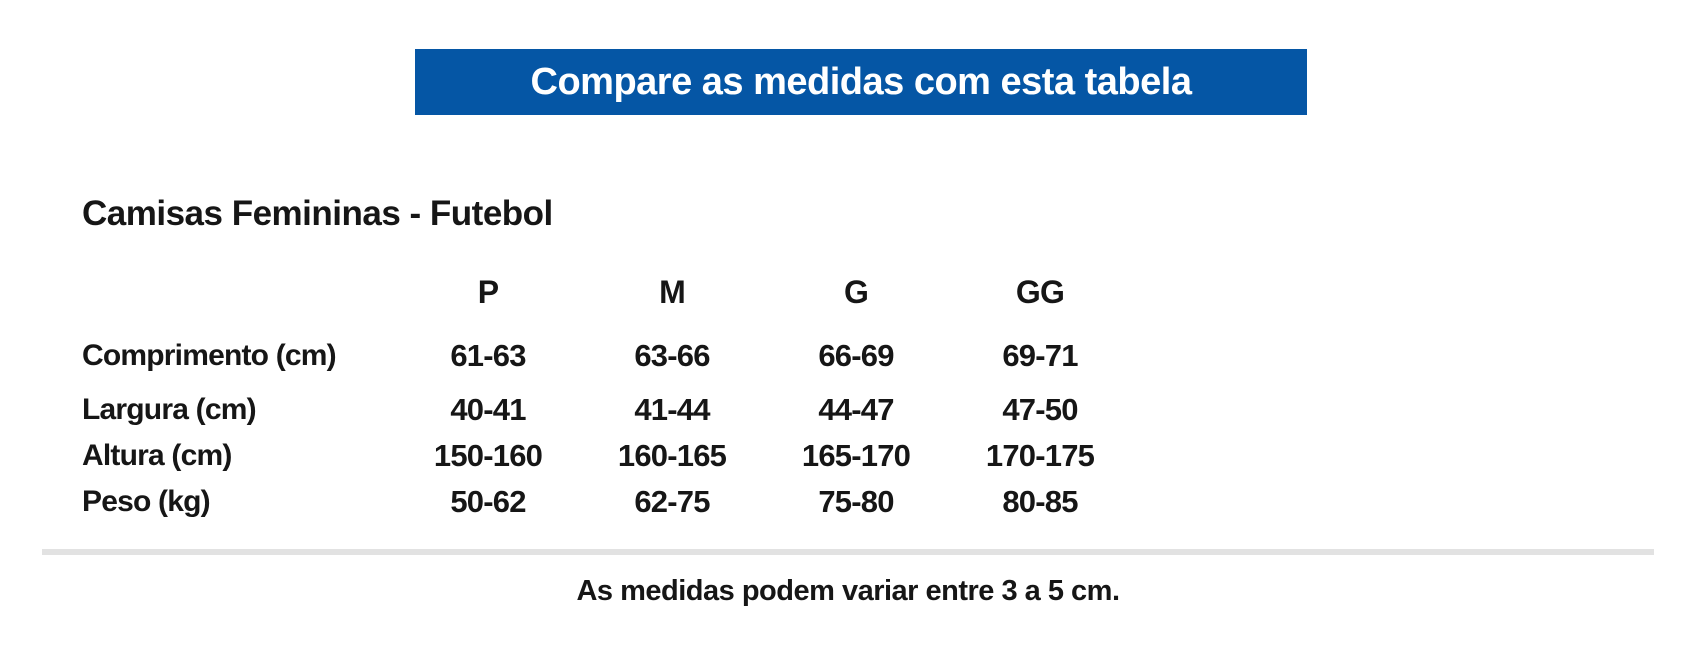 The width and height of the screenshot is (1696, 653). I want to click on banner-title: Compare as medidas com esta tabela, so click(861, 81).